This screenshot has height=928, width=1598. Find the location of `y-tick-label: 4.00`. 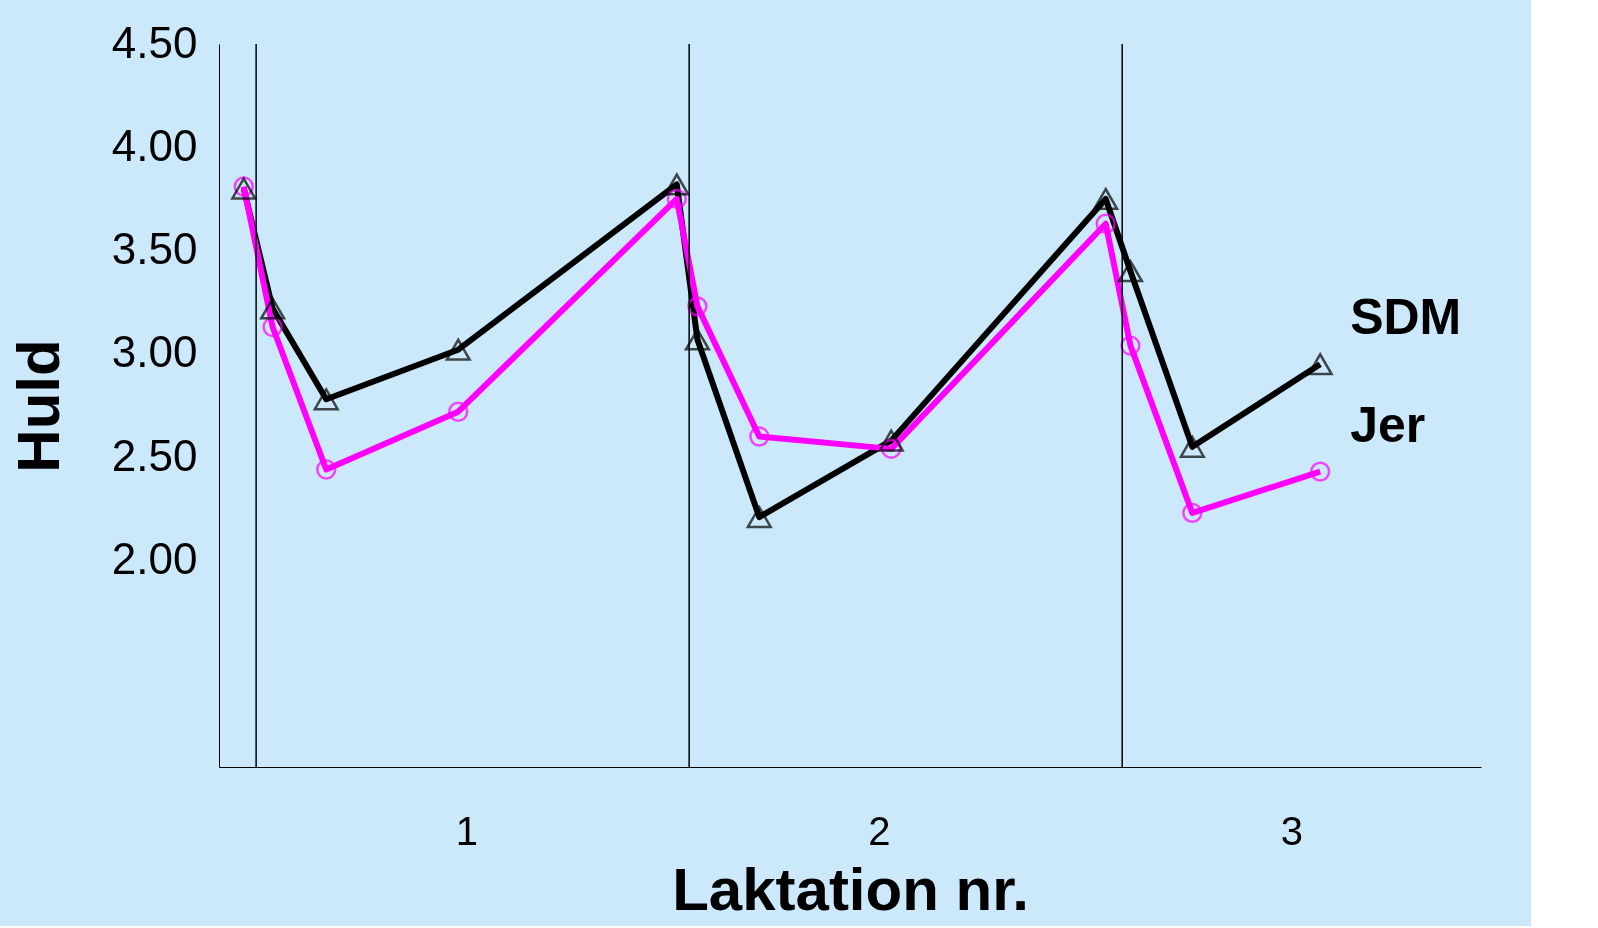

y-tick-label: 4.00 is located at coordinates (154, 145).